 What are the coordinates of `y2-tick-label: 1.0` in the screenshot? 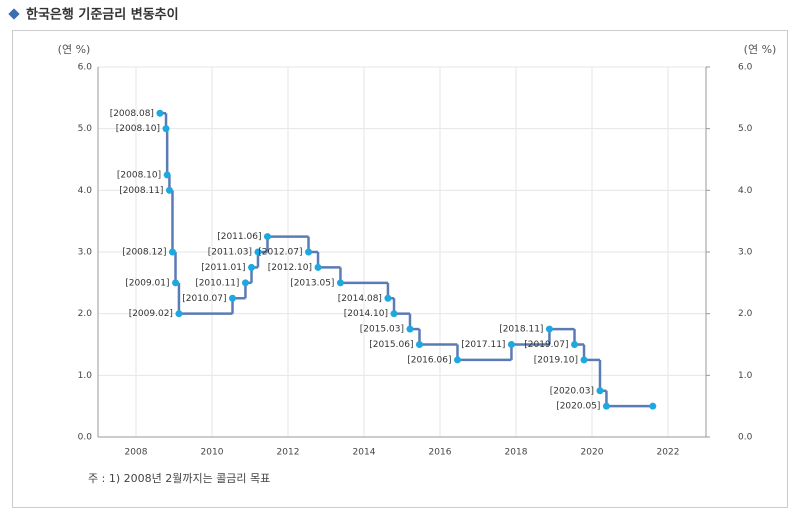 It's located at (745, 376).